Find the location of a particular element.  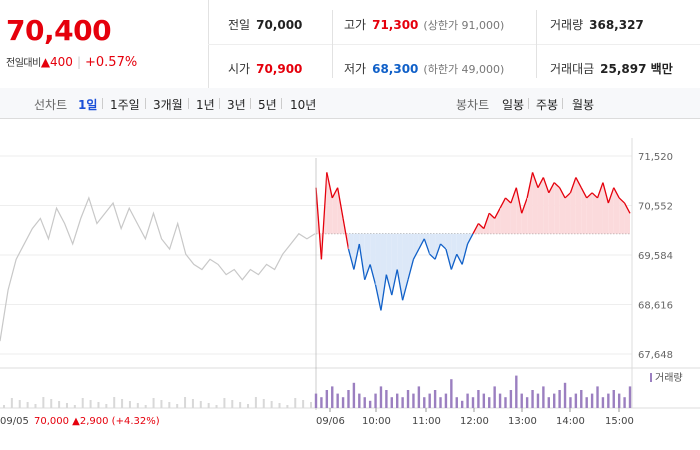

high-price: 고가 71,300 (상한가 91,000) is located at coordinates (424, 25).